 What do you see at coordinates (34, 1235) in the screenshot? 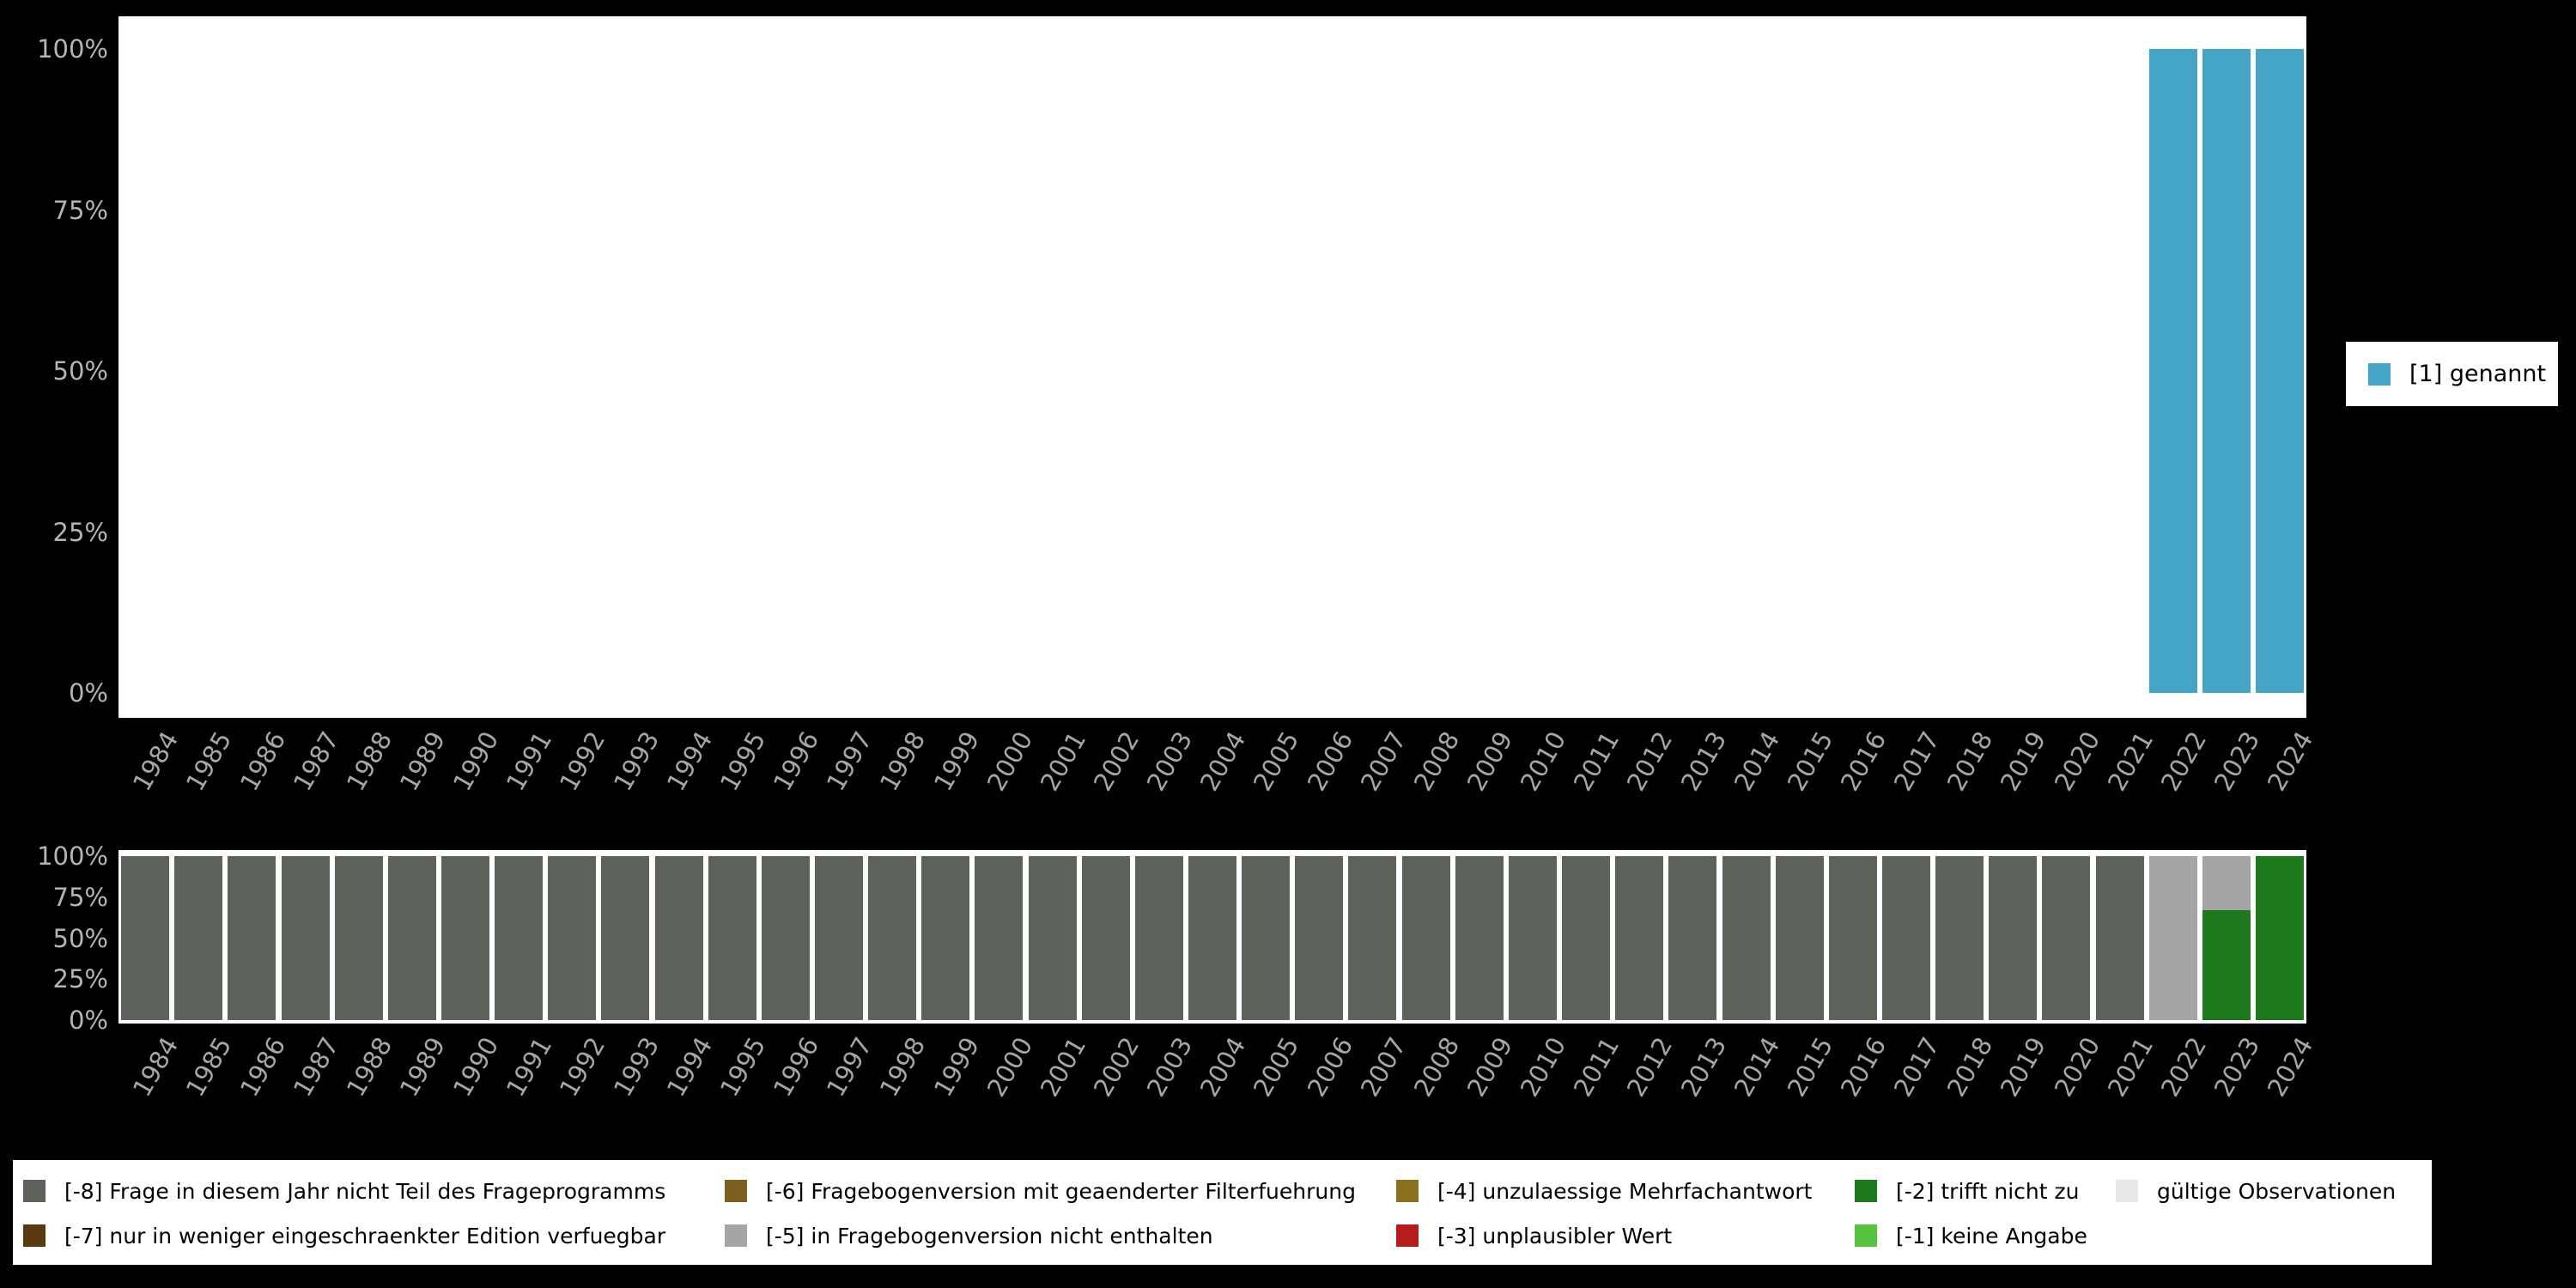
I see `legend-swatch--7` at bounding box center [34, 1235].